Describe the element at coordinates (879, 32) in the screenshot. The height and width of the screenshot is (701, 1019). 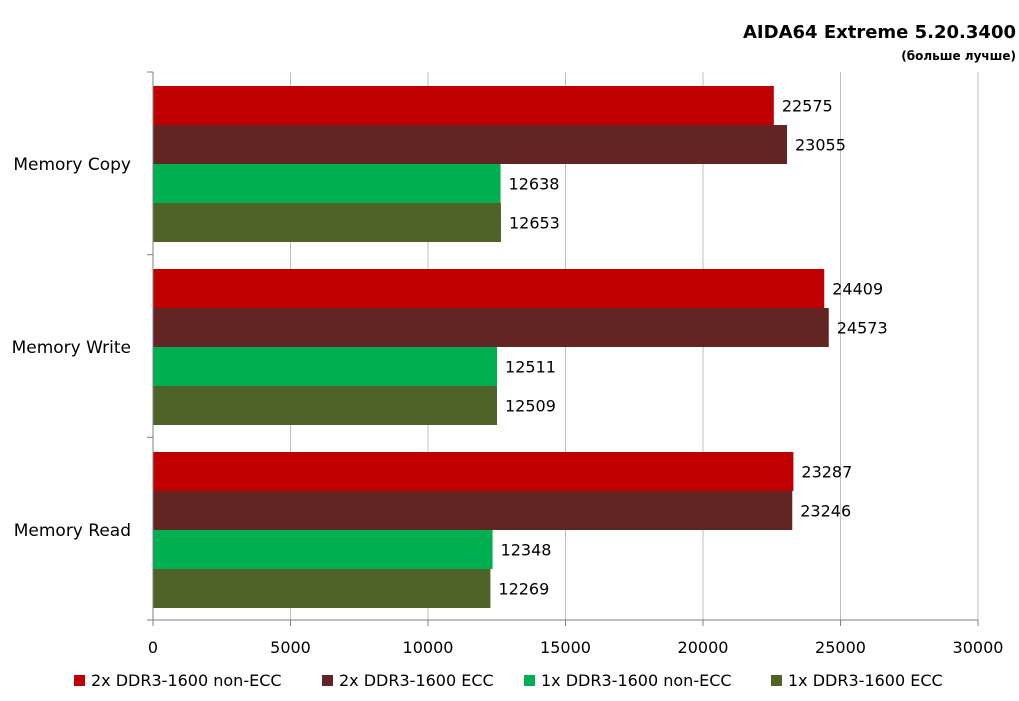
I see `chart-title: AIDA64 Extreme 5.20.3400` at that location.